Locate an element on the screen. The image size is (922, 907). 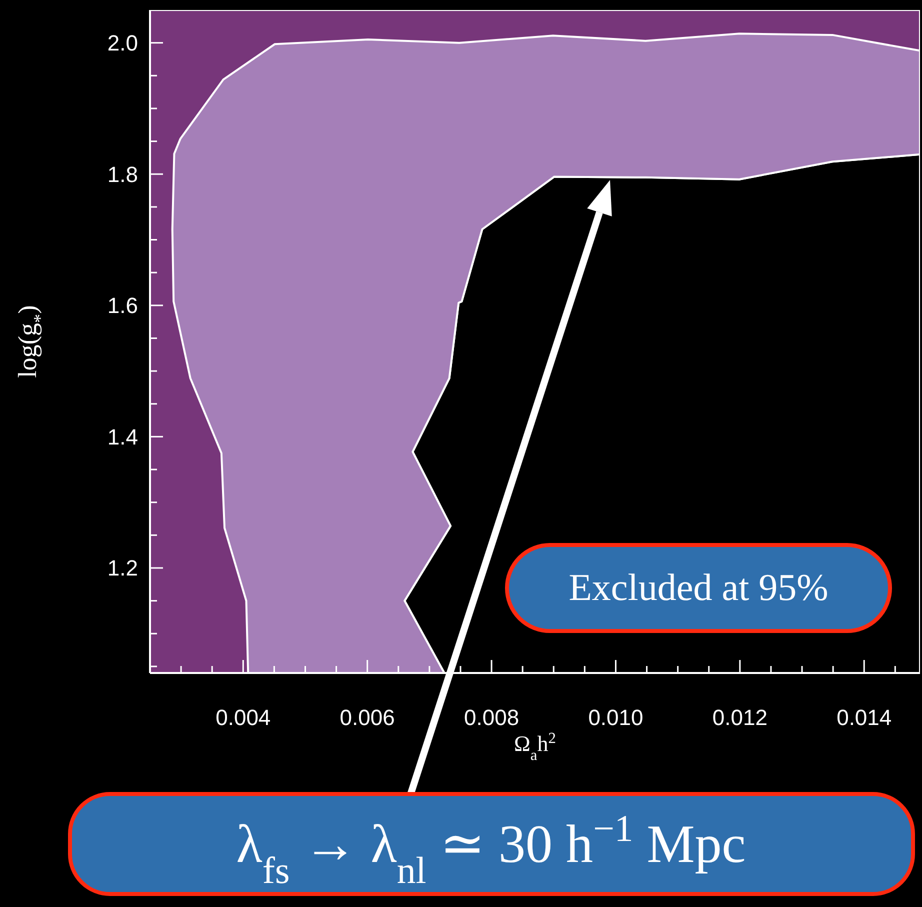
x-tick-label: 0.010 is located at coordinates (616, 717).